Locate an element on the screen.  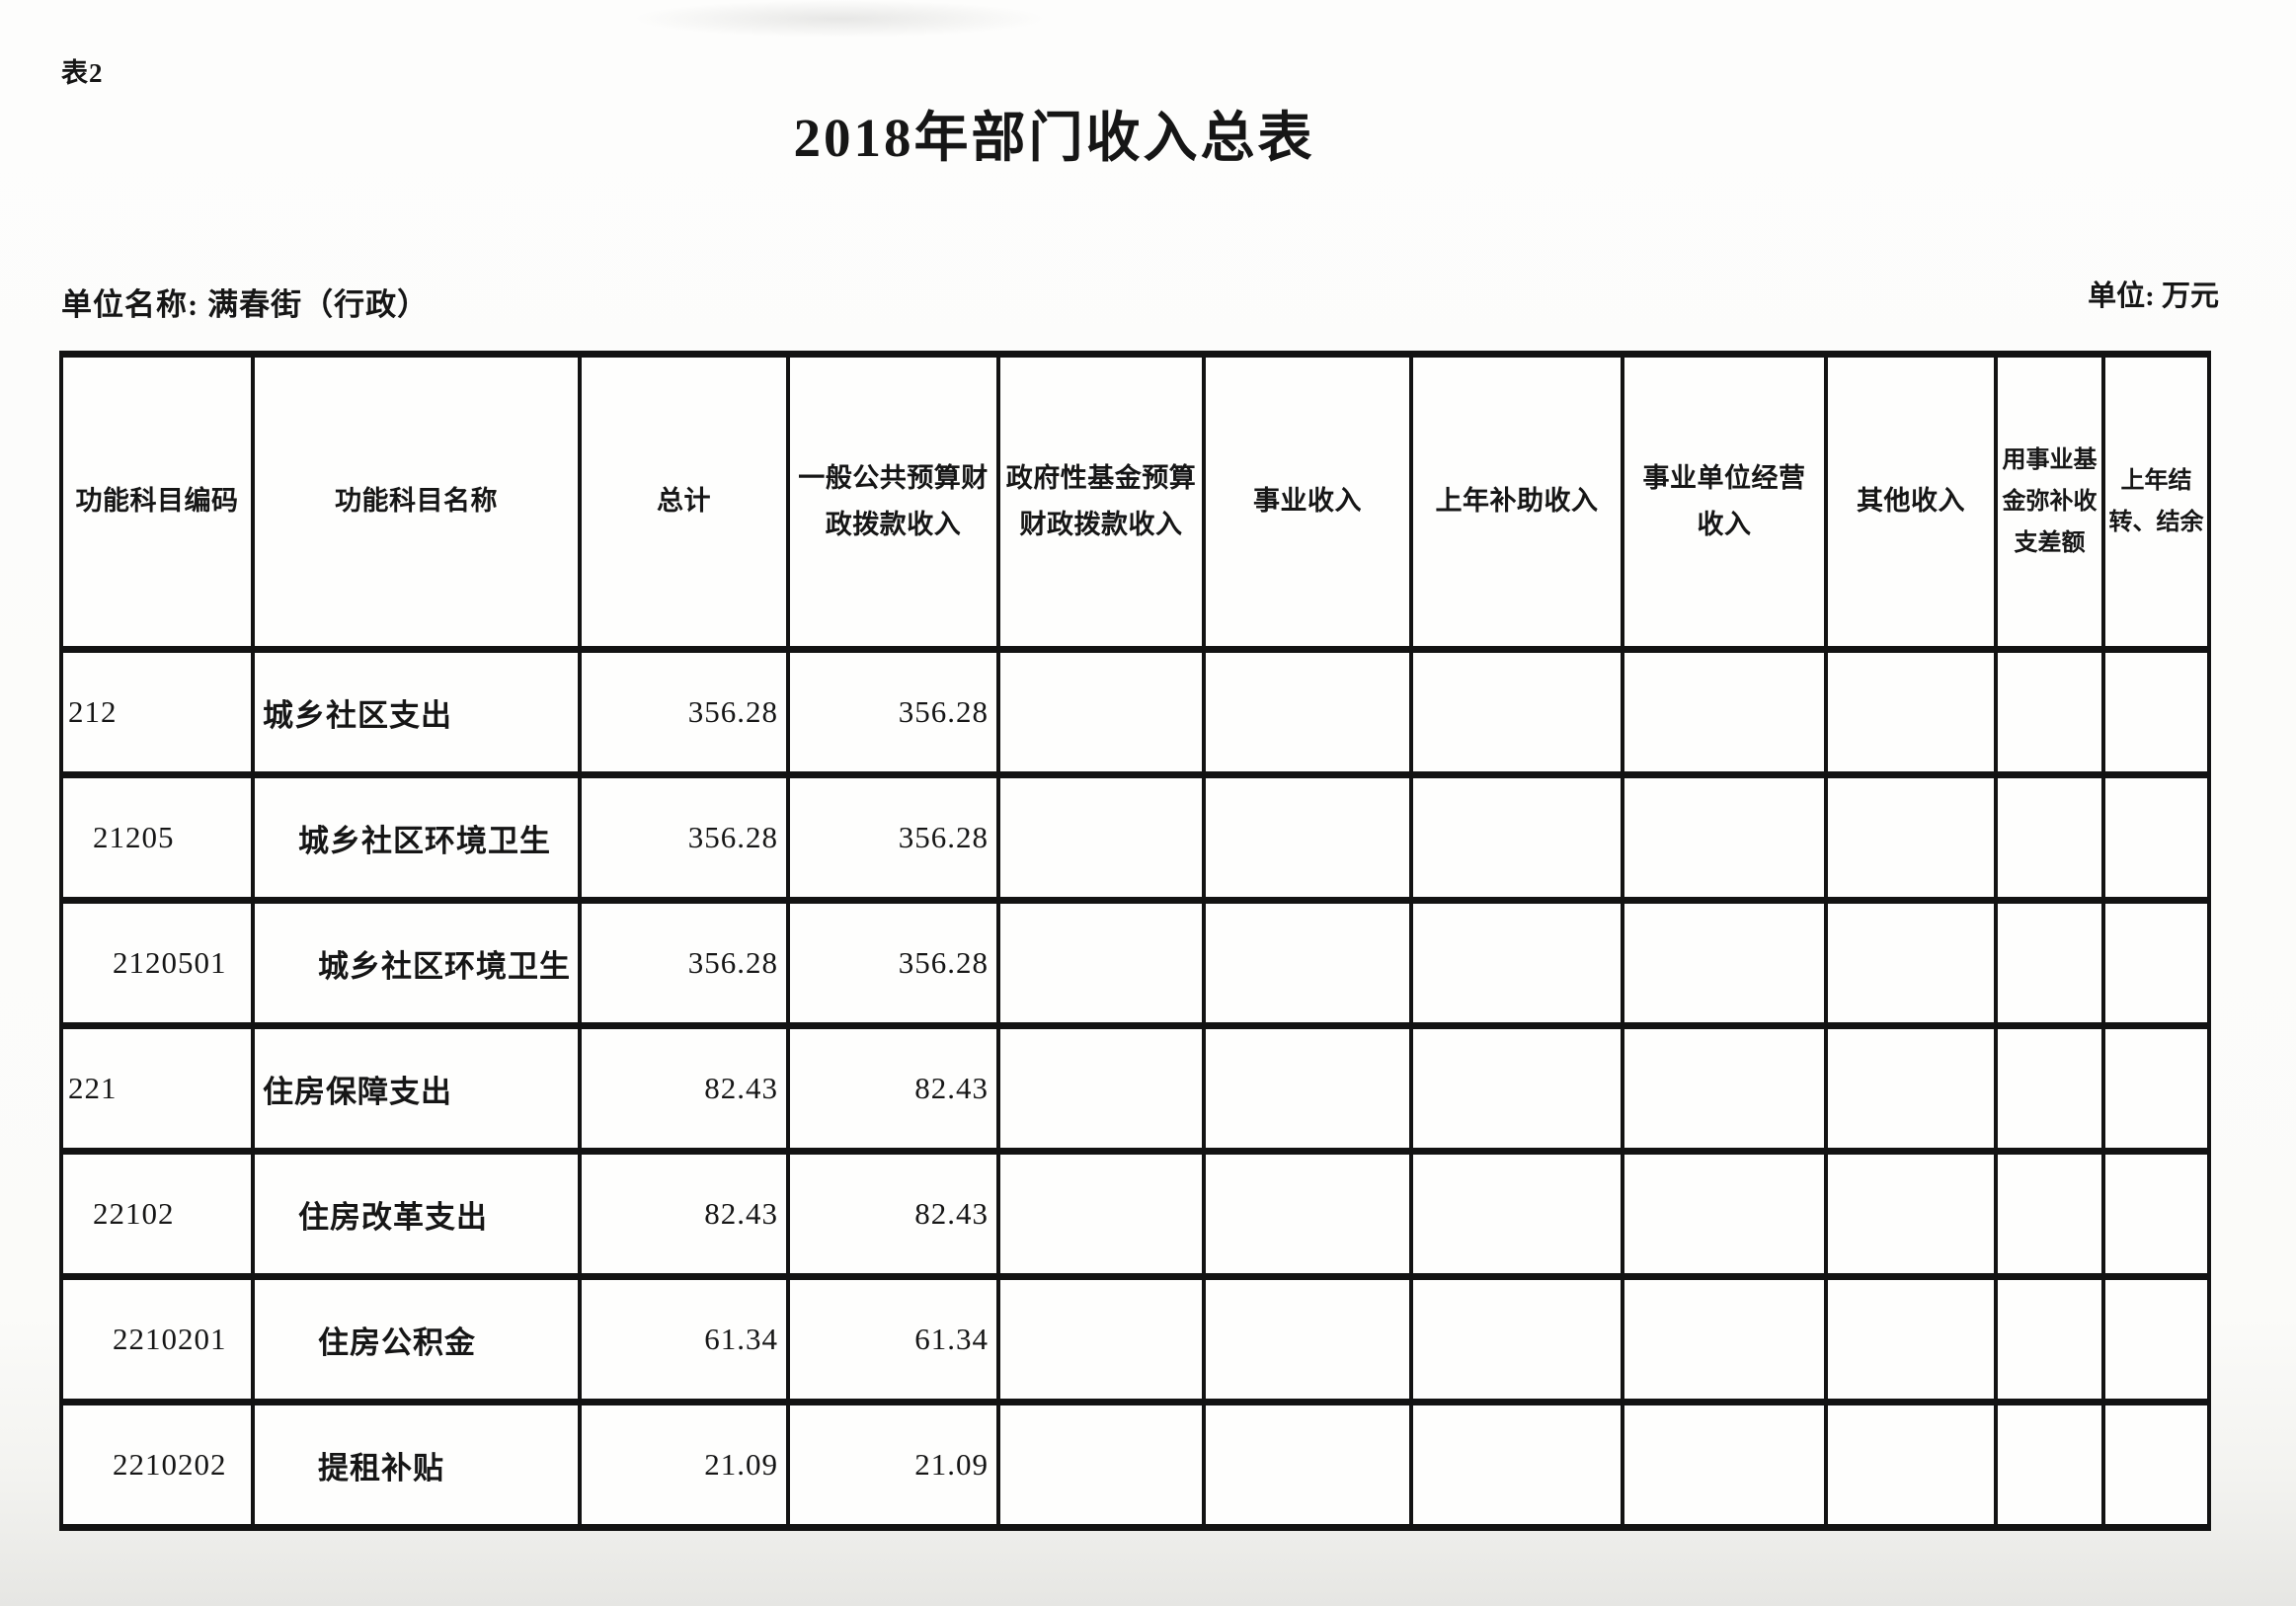
column-header-business-income: 事业收入 is located at coordinates (1307, 502).